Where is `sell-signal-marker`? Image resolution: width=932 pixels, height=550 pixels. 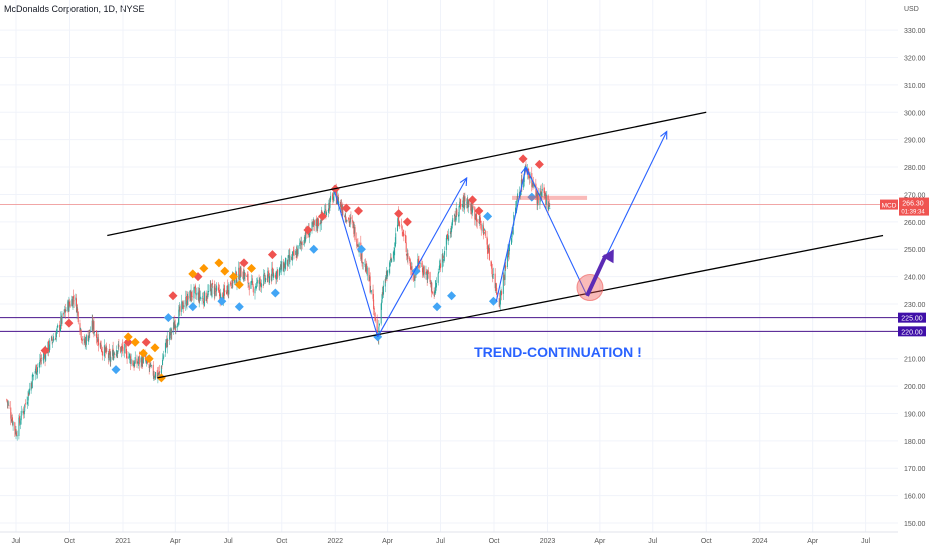 sell-signal-marker is located at coordinates (472, 200).